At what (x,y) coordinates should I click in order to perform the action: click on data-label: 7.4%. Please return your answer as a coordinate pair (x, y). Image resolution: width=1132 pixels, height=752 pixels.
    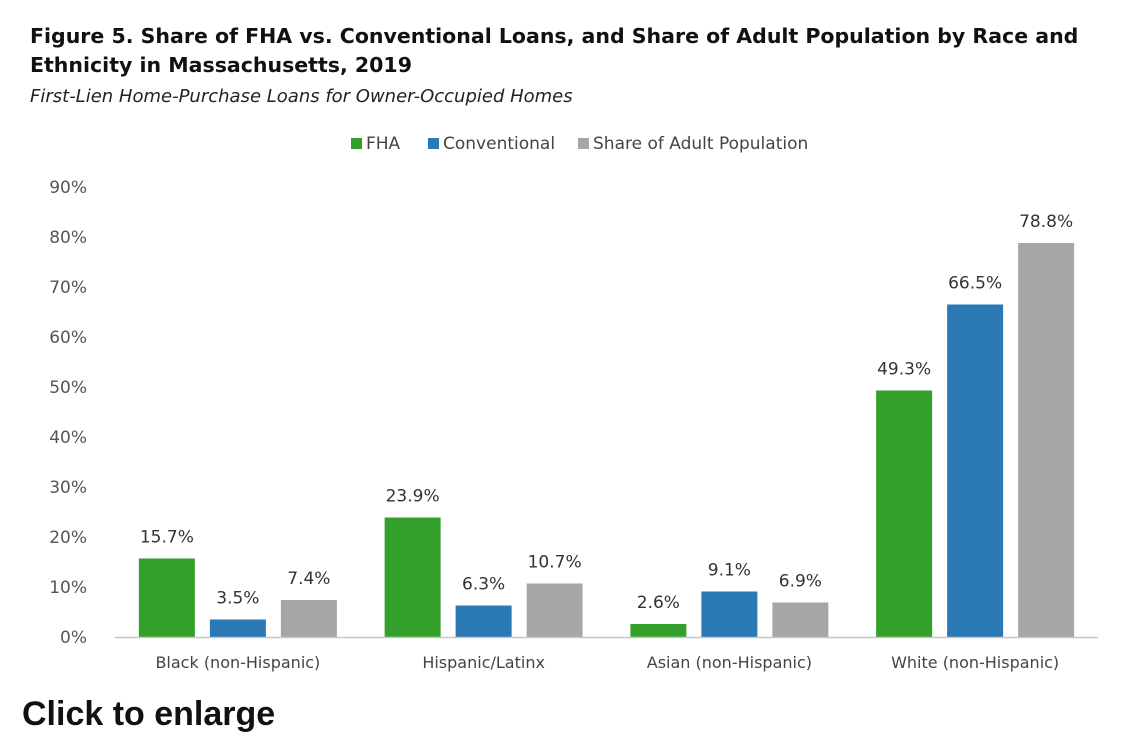
    Looking at the image, I should click on (308, 579).